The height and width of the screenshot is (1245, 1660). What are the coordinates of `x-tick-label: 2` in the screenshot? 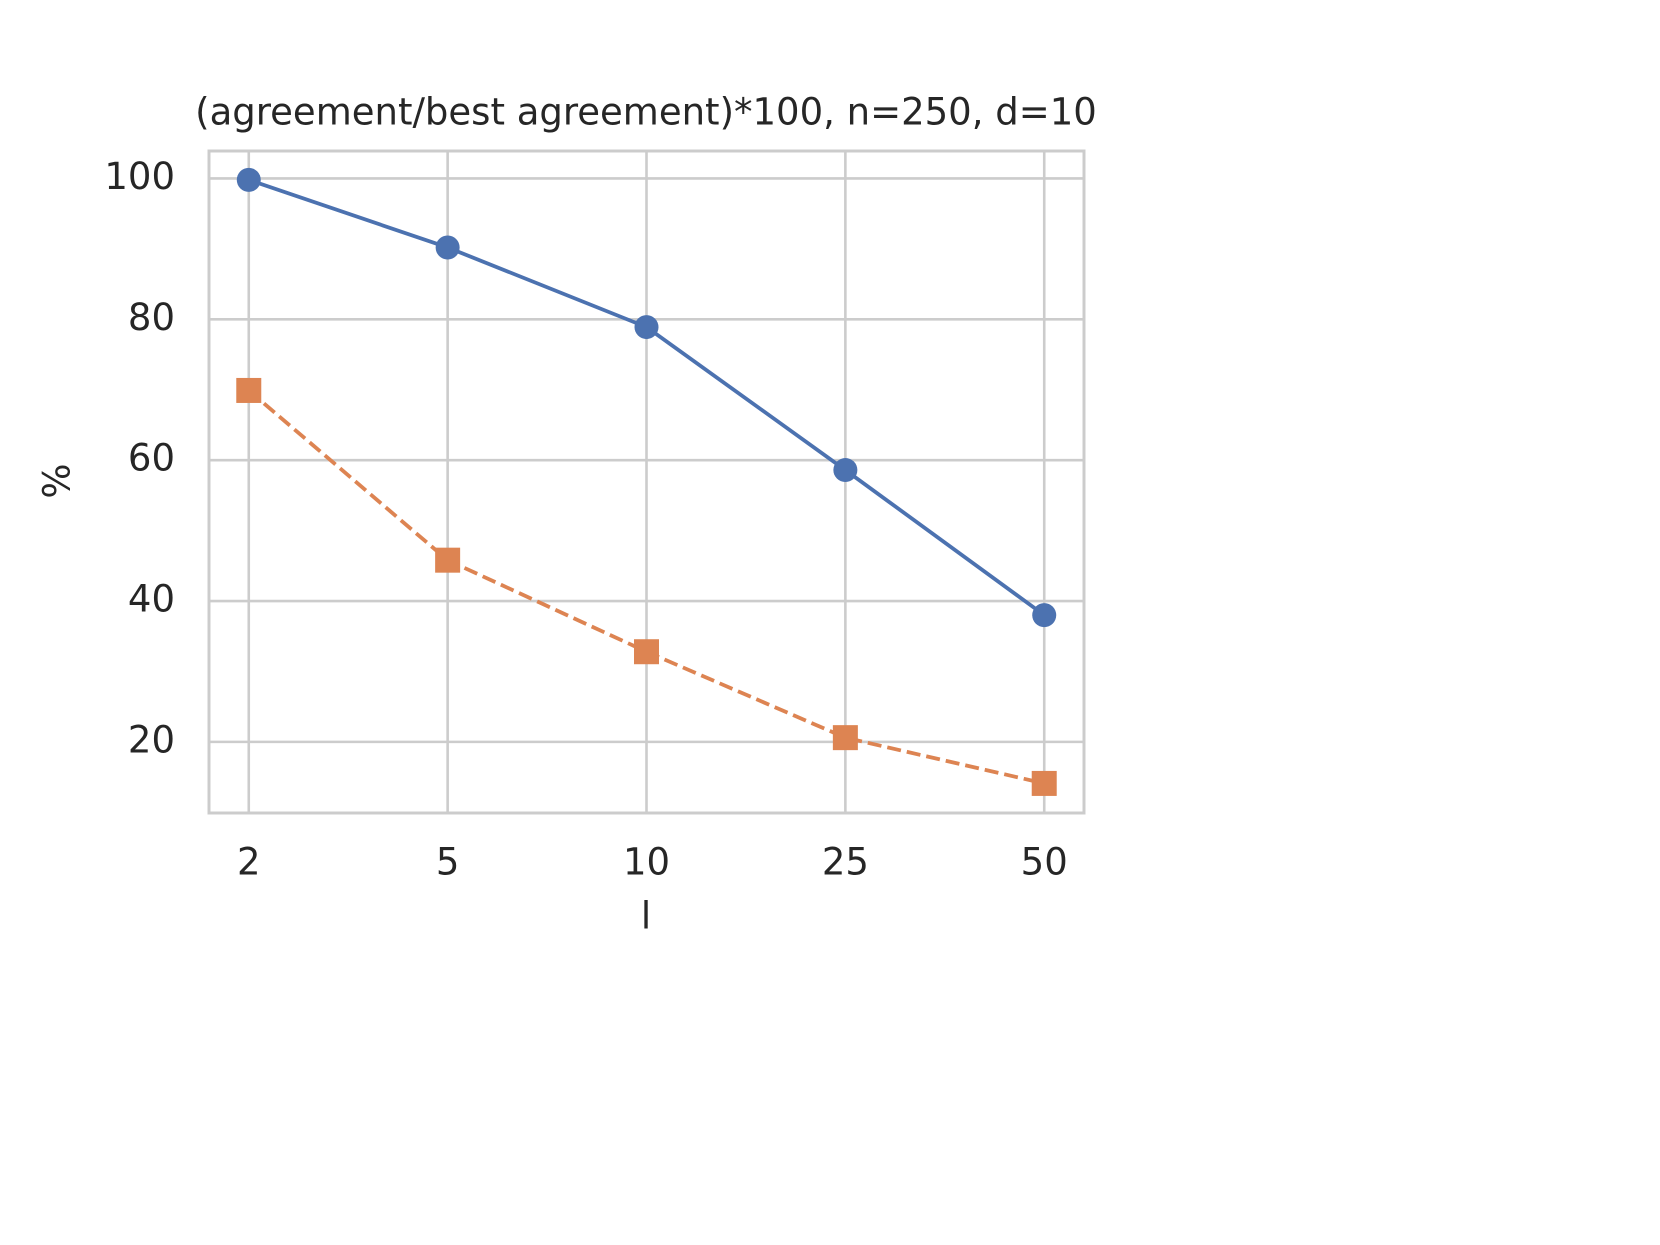 It's located at (249, 862).